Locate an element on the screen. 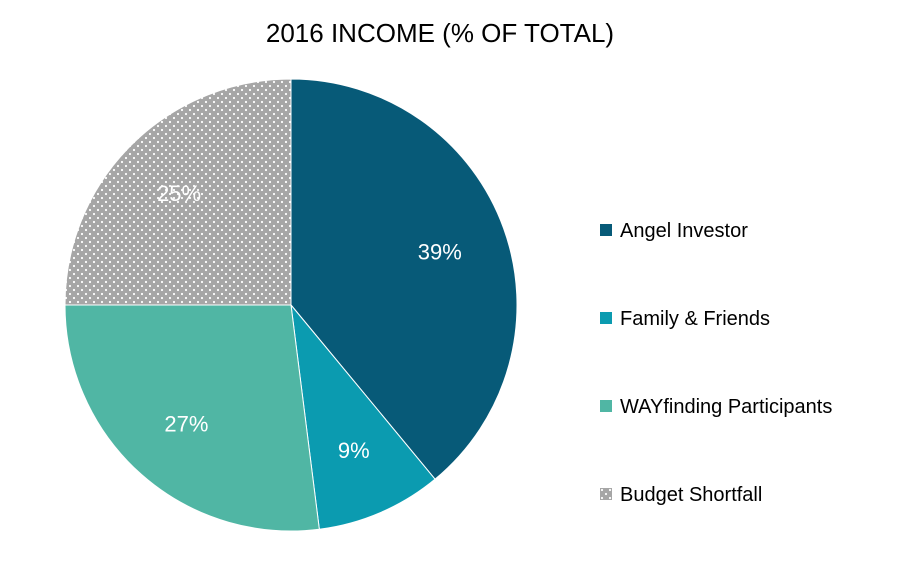  legend-swatch-budget-shortfall is located at coordinates (606, 494).